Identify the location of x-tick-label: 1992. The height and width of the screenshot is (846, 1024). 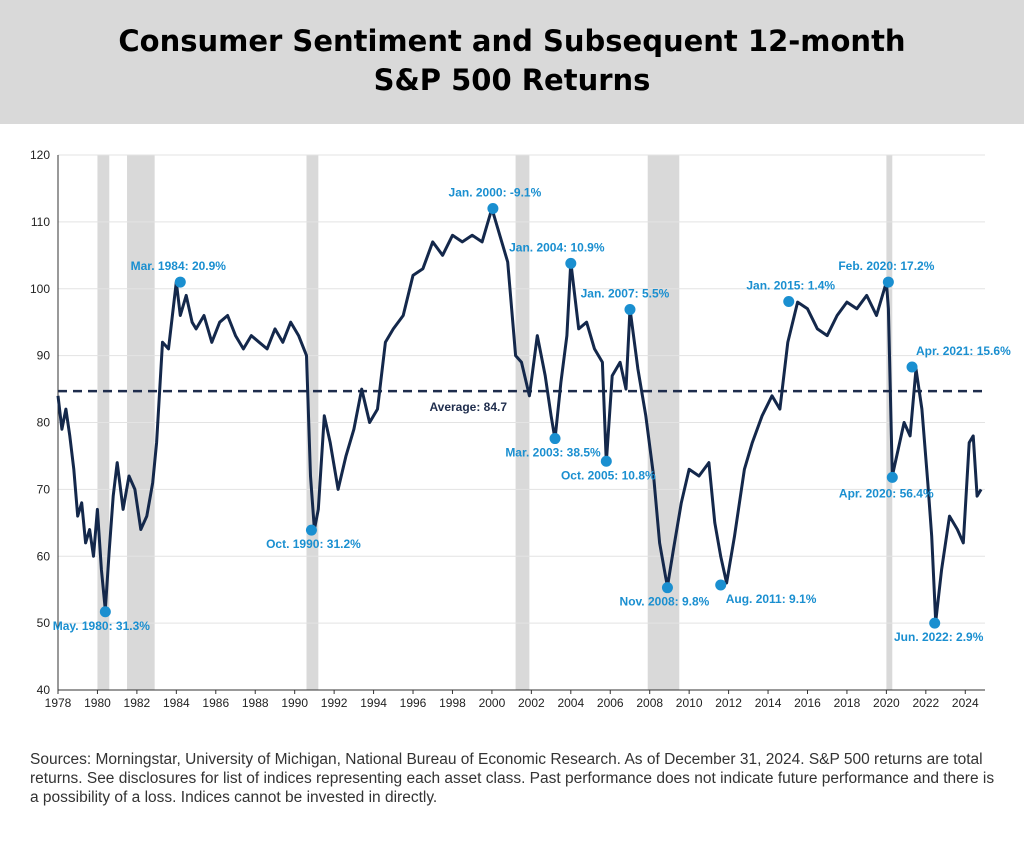
(334, 703).